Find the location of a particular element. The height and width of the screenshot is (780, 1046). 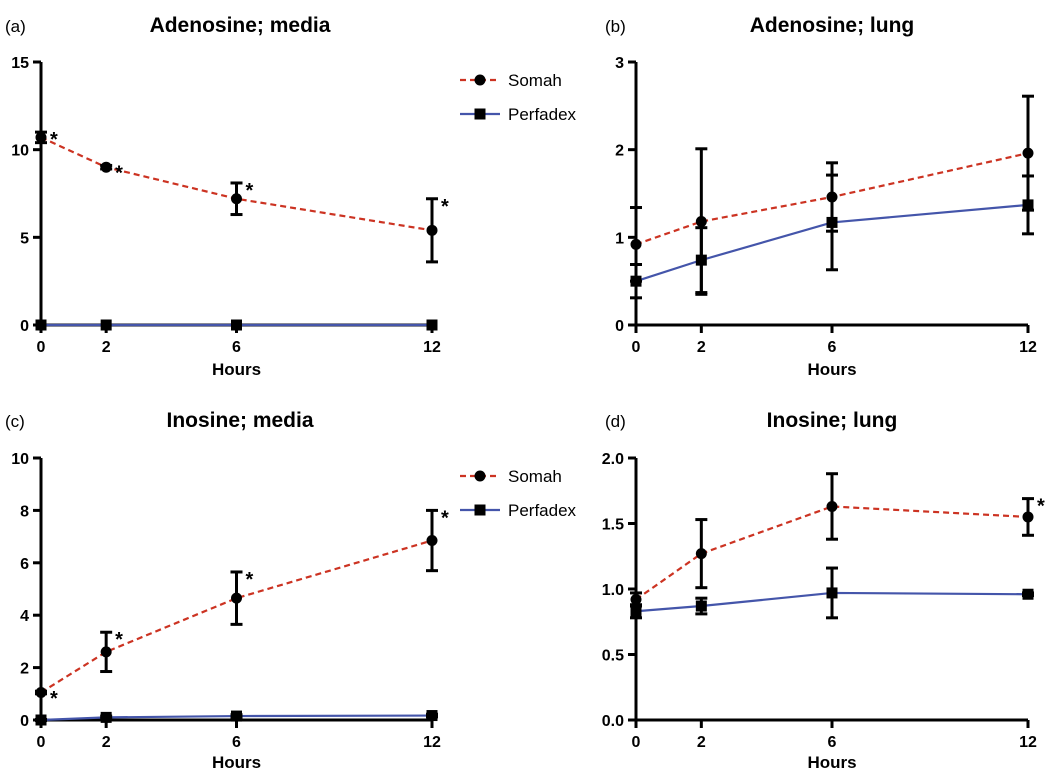

chart-title: Inosine; media is located at coordinates (239, 420).